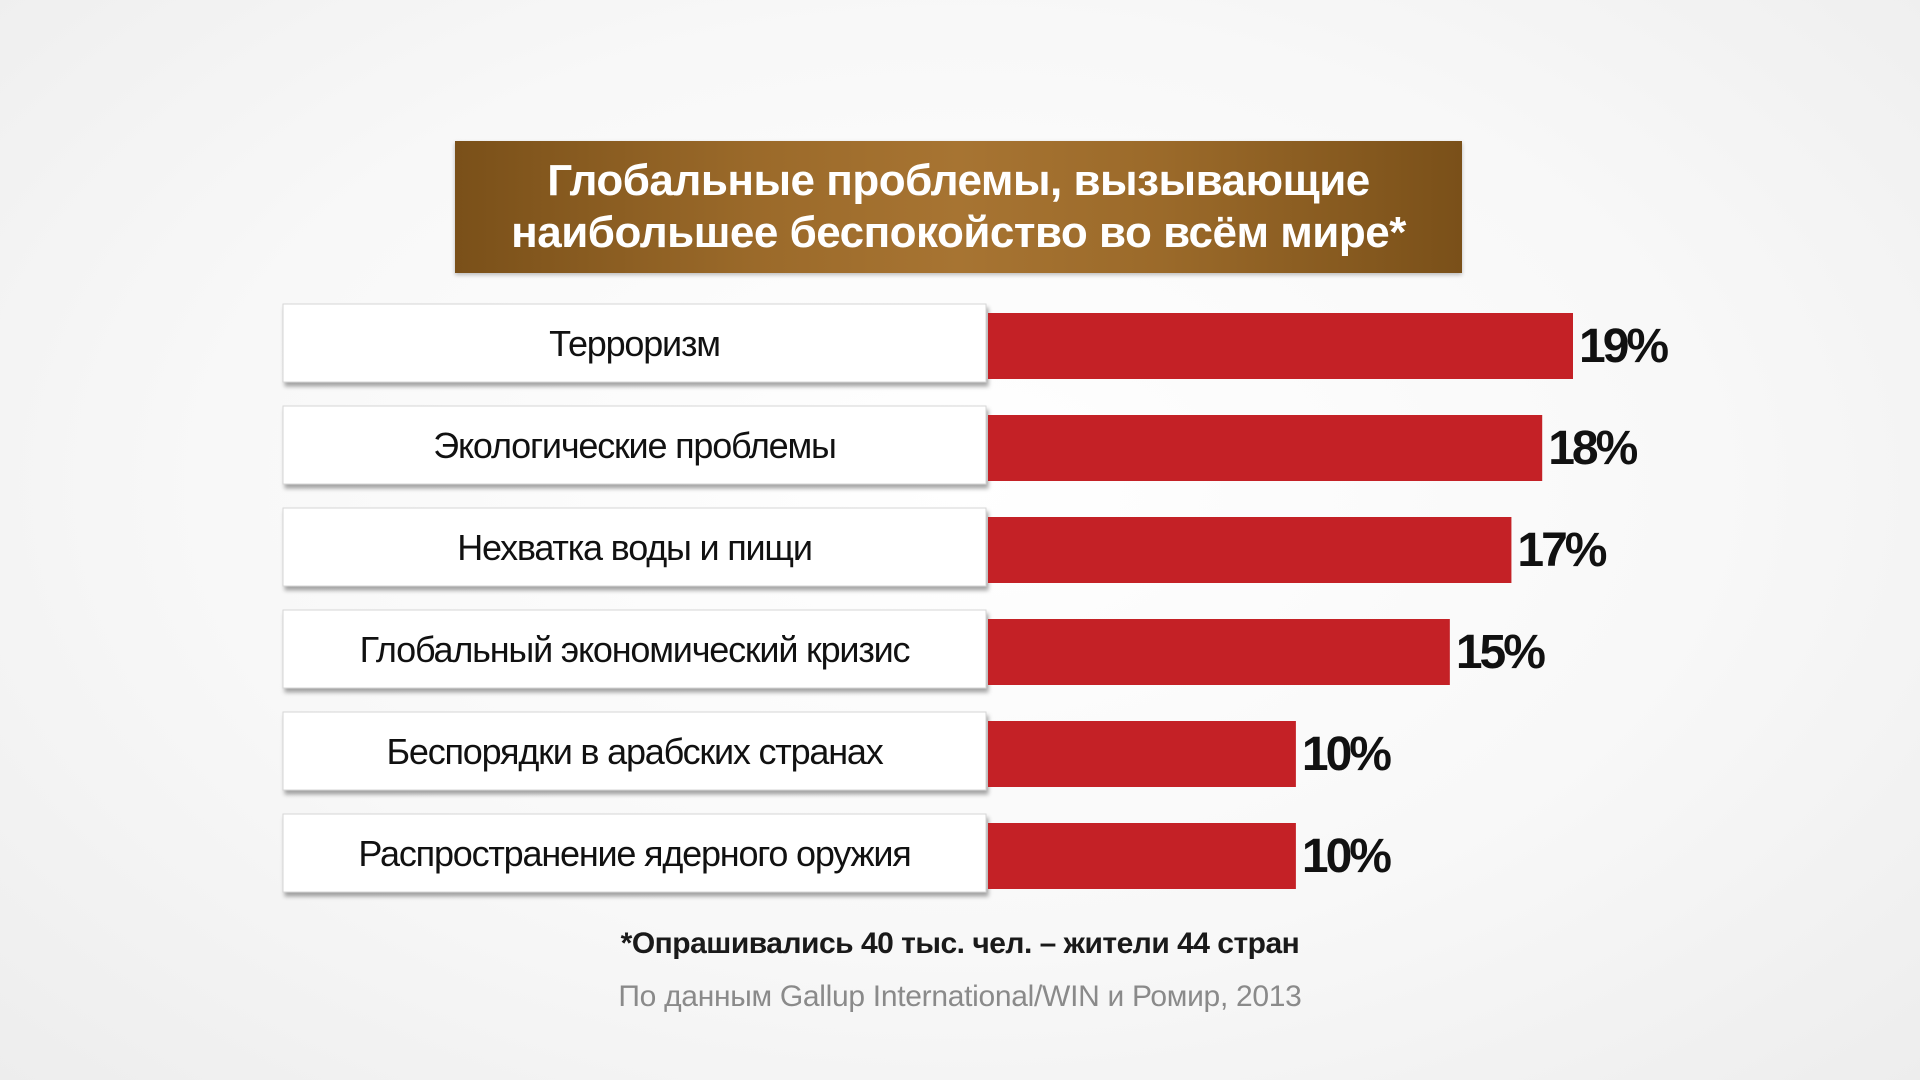 The height and width of the screenshot is (1080, 1920). I want to click on category-label: Беспорядки в арабских странах, so click(634, 751).